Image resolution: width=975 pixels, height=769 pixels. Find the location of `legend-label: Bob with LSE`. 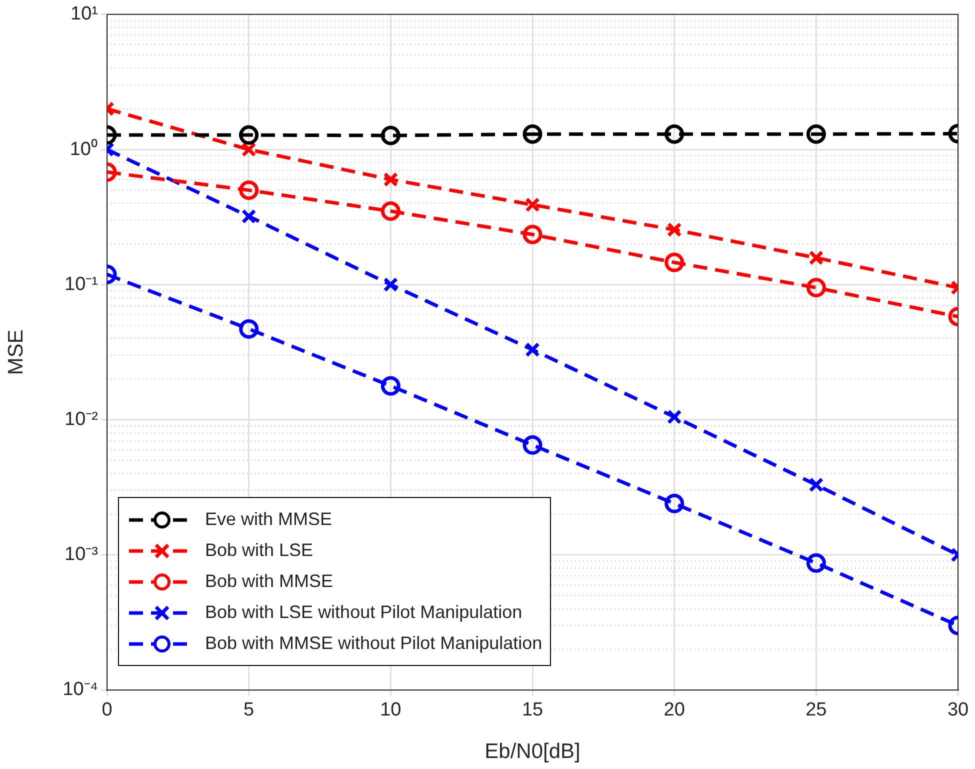

legend-label: Bob with LSE is located at coordinates (259, 550).